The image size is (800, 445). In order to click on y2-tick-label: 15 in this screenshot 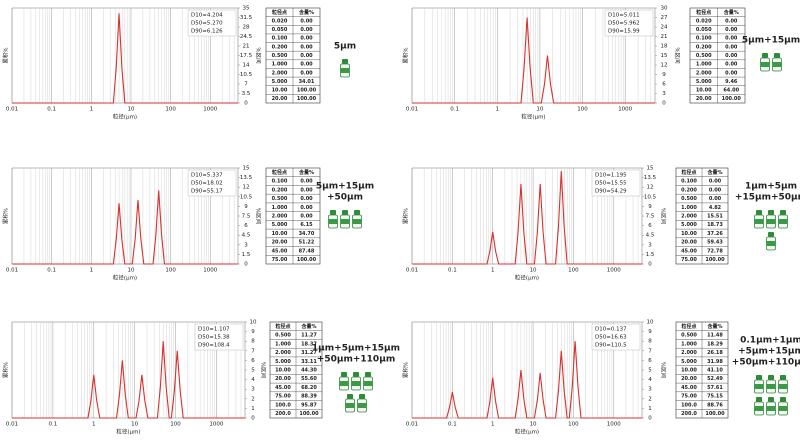, I will do `click(664, 56)`.